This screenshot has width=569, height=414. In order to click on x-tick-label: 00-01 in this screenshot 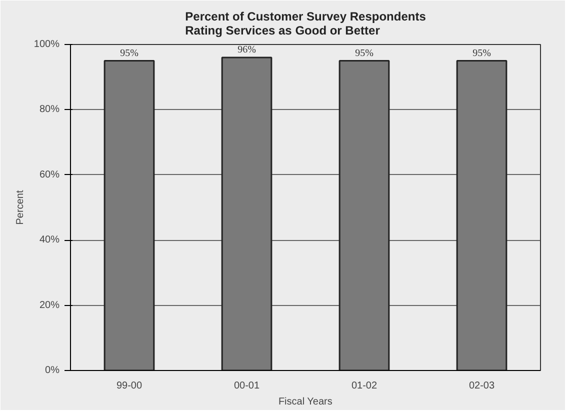, I will do `click(247, 386)`.